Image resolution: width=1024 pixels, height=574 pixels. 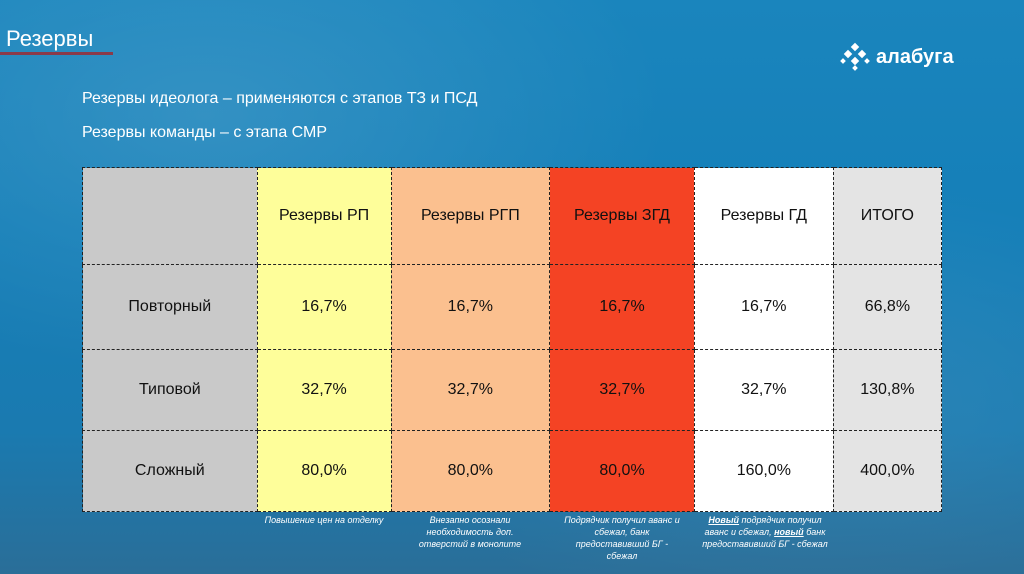 I want to click on note-gd-text-1: подрядчик получил аванс и сбежал,, so click(x=763, y=526).